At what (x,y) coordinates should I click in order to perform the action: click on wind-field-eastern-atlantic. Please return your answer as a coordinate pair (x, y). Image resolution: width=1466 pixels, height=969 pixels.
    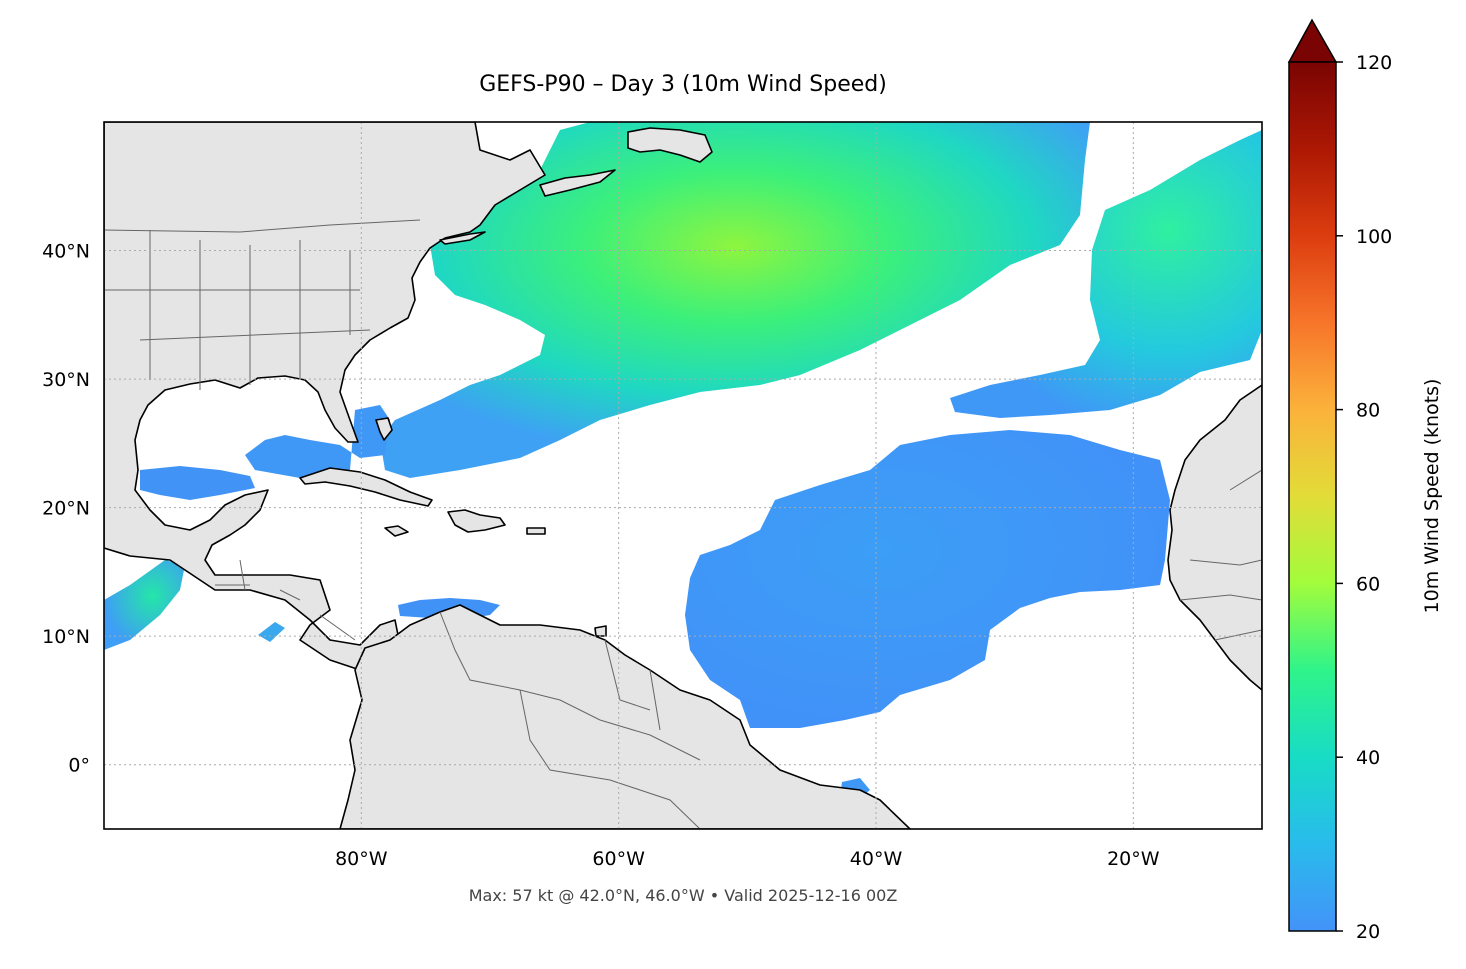
    Looking at the image, I should click on (1106, 274).